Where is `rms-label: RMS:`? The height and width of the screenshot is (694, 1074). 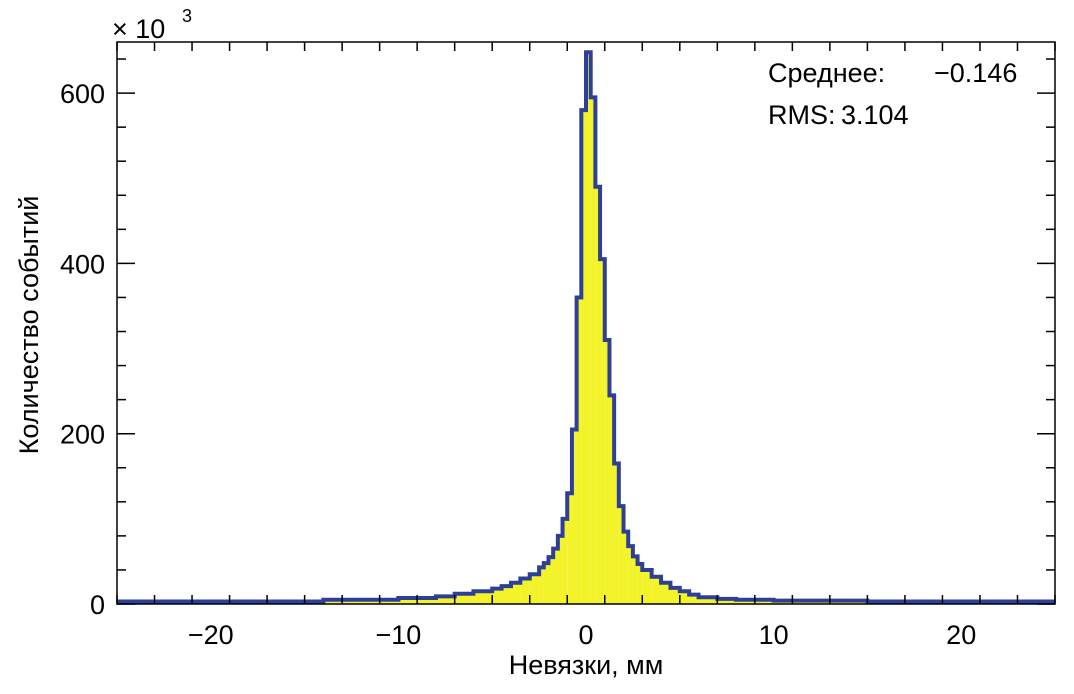 rms-label: RMS: is located at coordinates (802, 115).